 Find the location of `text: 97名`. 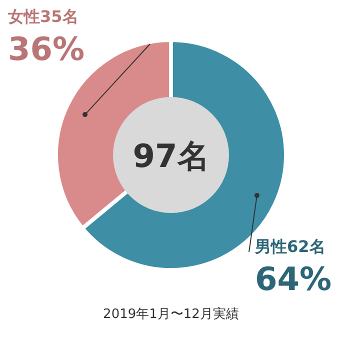

text: 97名 is located at coordinates (171, 156).